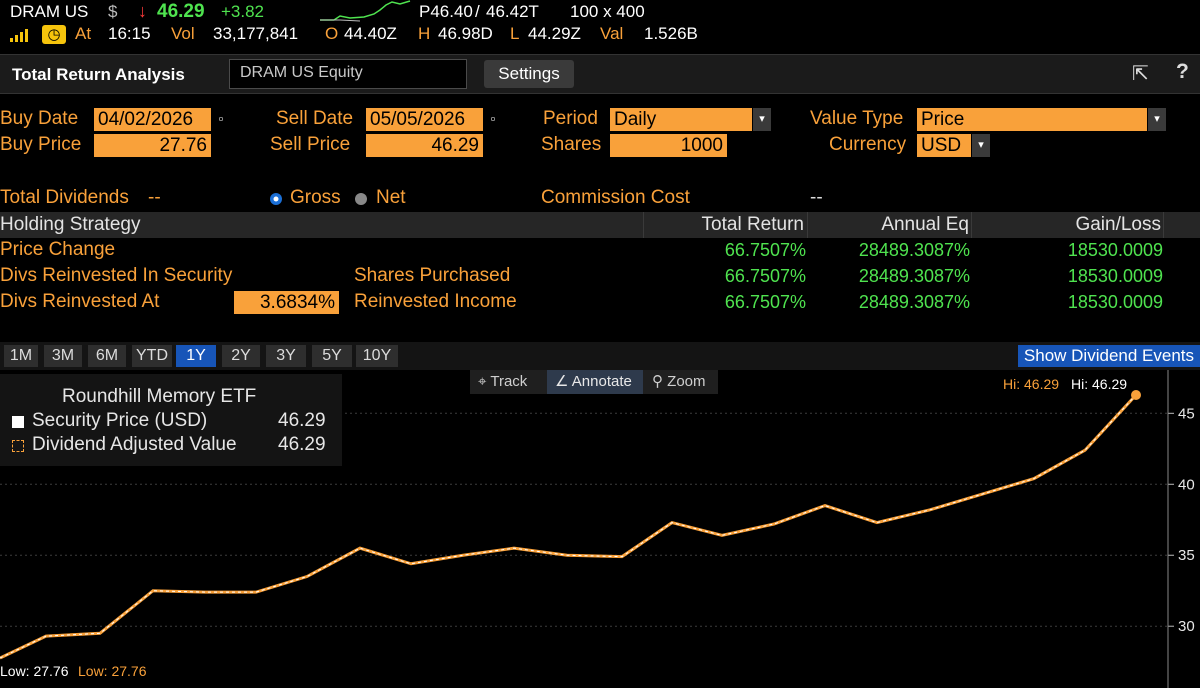 The image size is (1200, 688). What do you see at coordinates (107, 356) in the screenshot?
I see `period-6m-button: 6M` at bounding box center [107, 356].